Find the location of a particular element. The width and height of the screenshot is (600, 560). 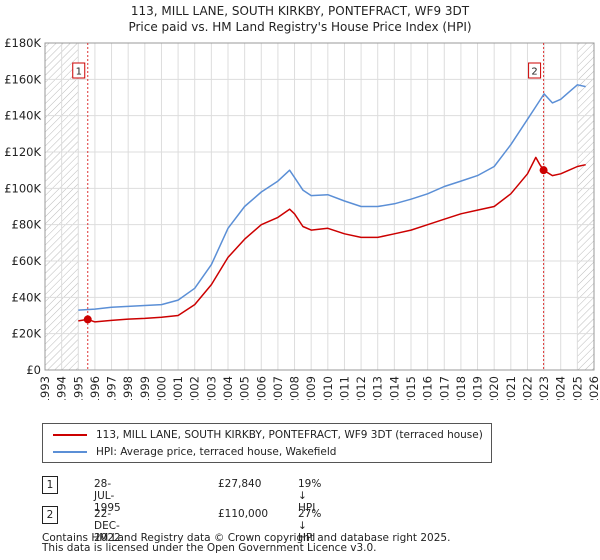

hatched-region is located at coordinates (585, 206).